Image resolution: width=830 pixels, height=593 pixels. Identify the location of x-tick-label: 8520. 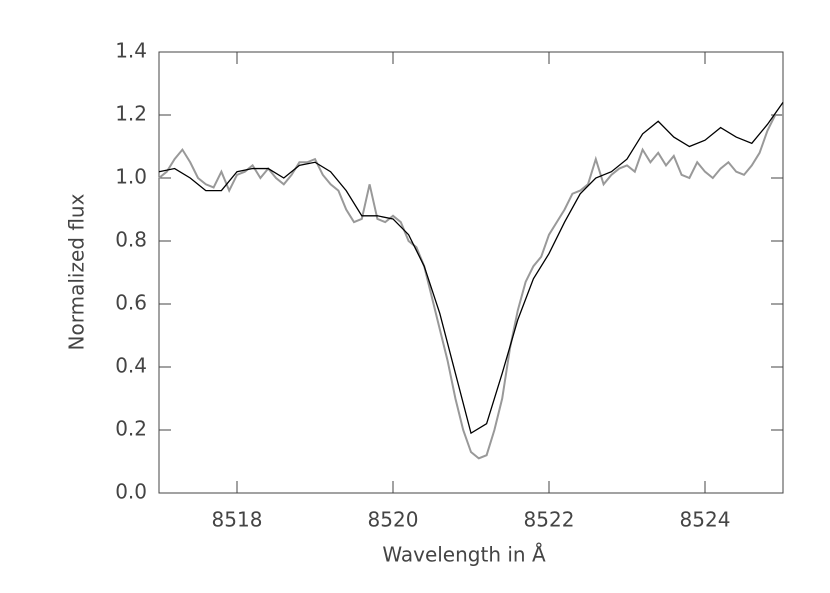
(393, 520).